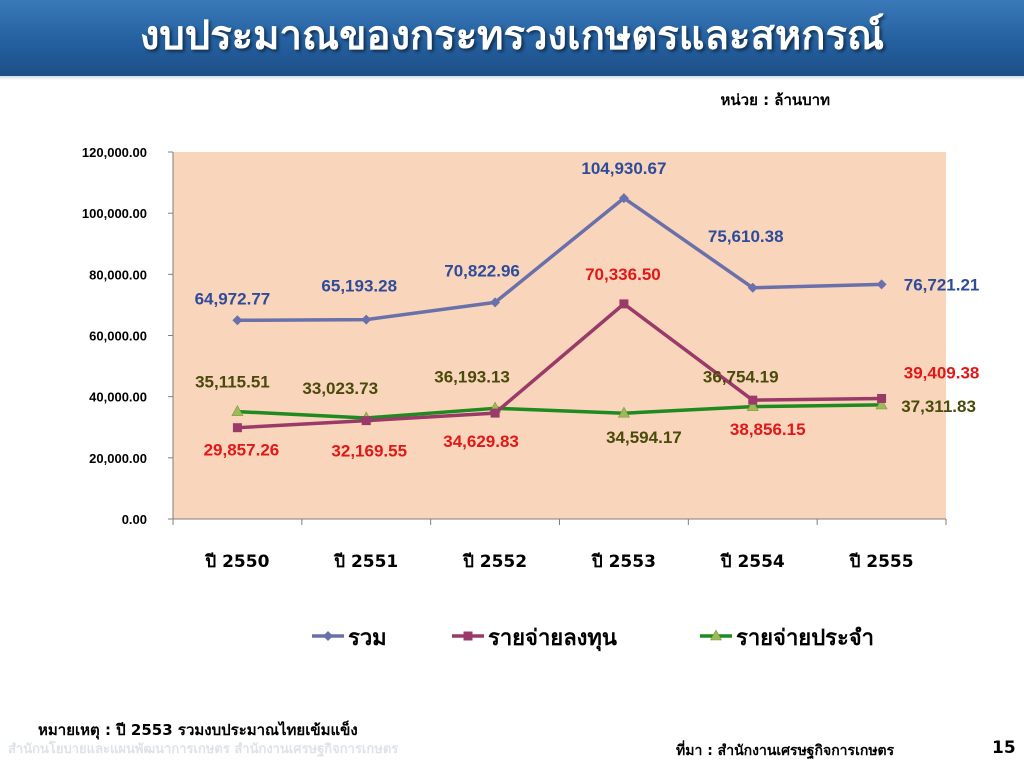 This screenshot has height=768, width=1024. Describe the element at coordinates (481, 441) in the screenshot. I see `data-label: 34,629.83` at that location.